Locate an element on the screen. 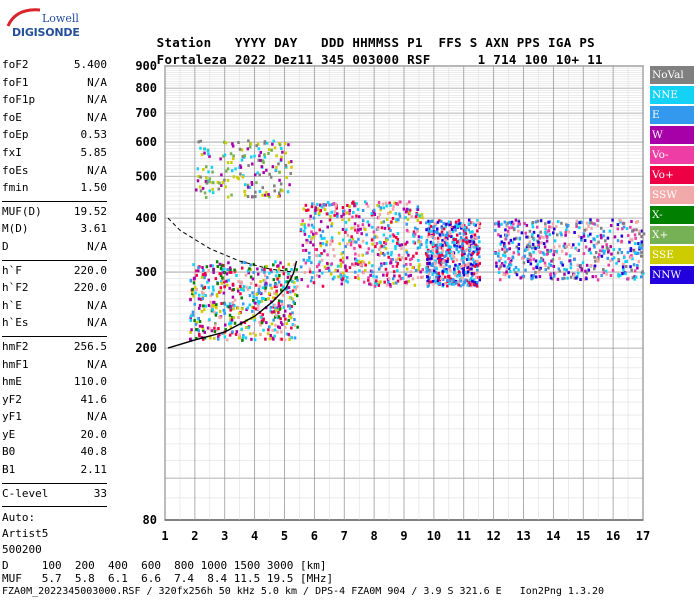  param-value: N/A is located at coordinates (97, 170).